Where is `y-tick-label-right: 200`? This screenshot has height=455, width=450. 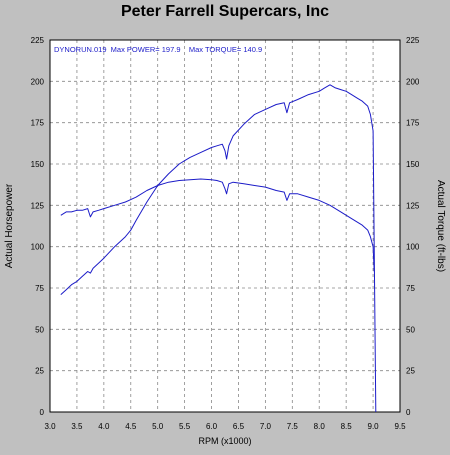 y-tick-label-right: 200 is located at coordinates (413, 81).